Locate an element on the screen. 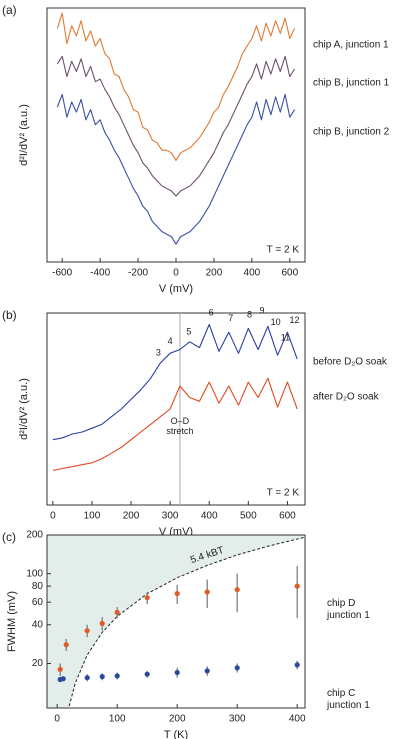  series-label: chip D junction 1 is located at coordinates (348, 609).